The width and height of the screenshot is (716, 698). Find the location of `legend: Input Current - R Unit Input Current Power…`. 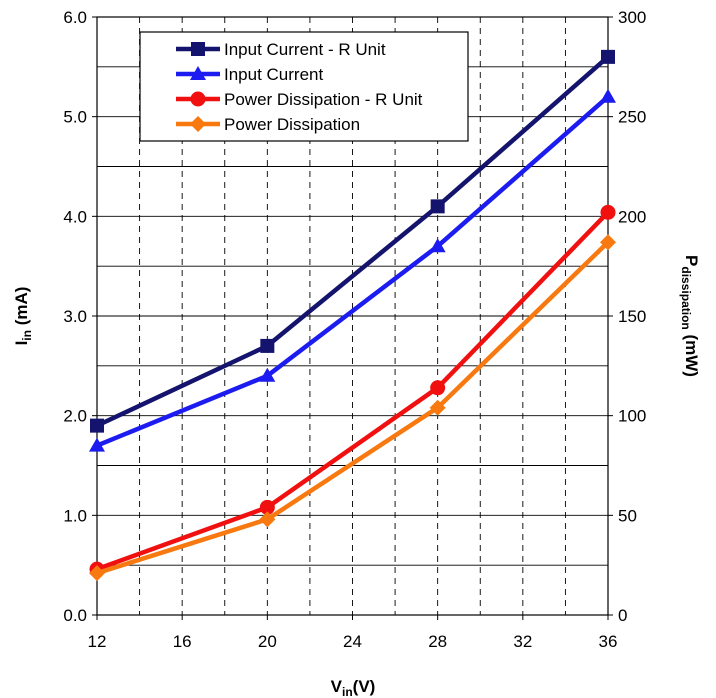

legend: Input Current - R Unit Input Current Power… is located at coordinates (304, 86).